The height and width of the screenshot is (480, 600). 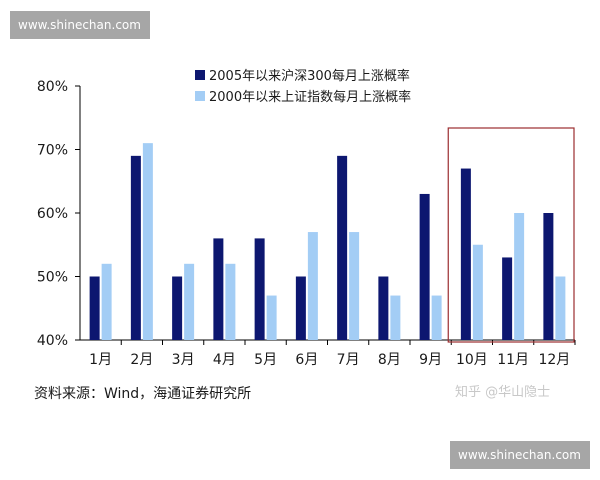 I want to click on x-tick-label: 3月, so click(x=183, y=360).